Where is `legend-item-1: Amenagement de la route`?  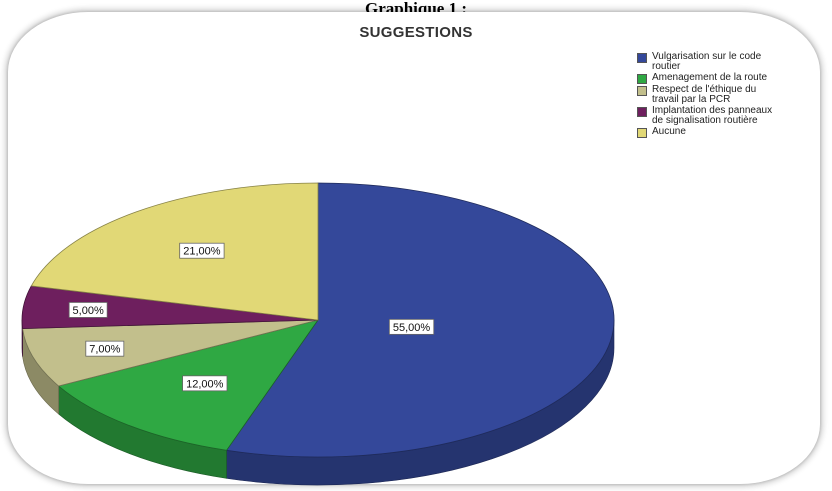
legend-item-1: Amenagement de la route is located at coordinates (733, 78).